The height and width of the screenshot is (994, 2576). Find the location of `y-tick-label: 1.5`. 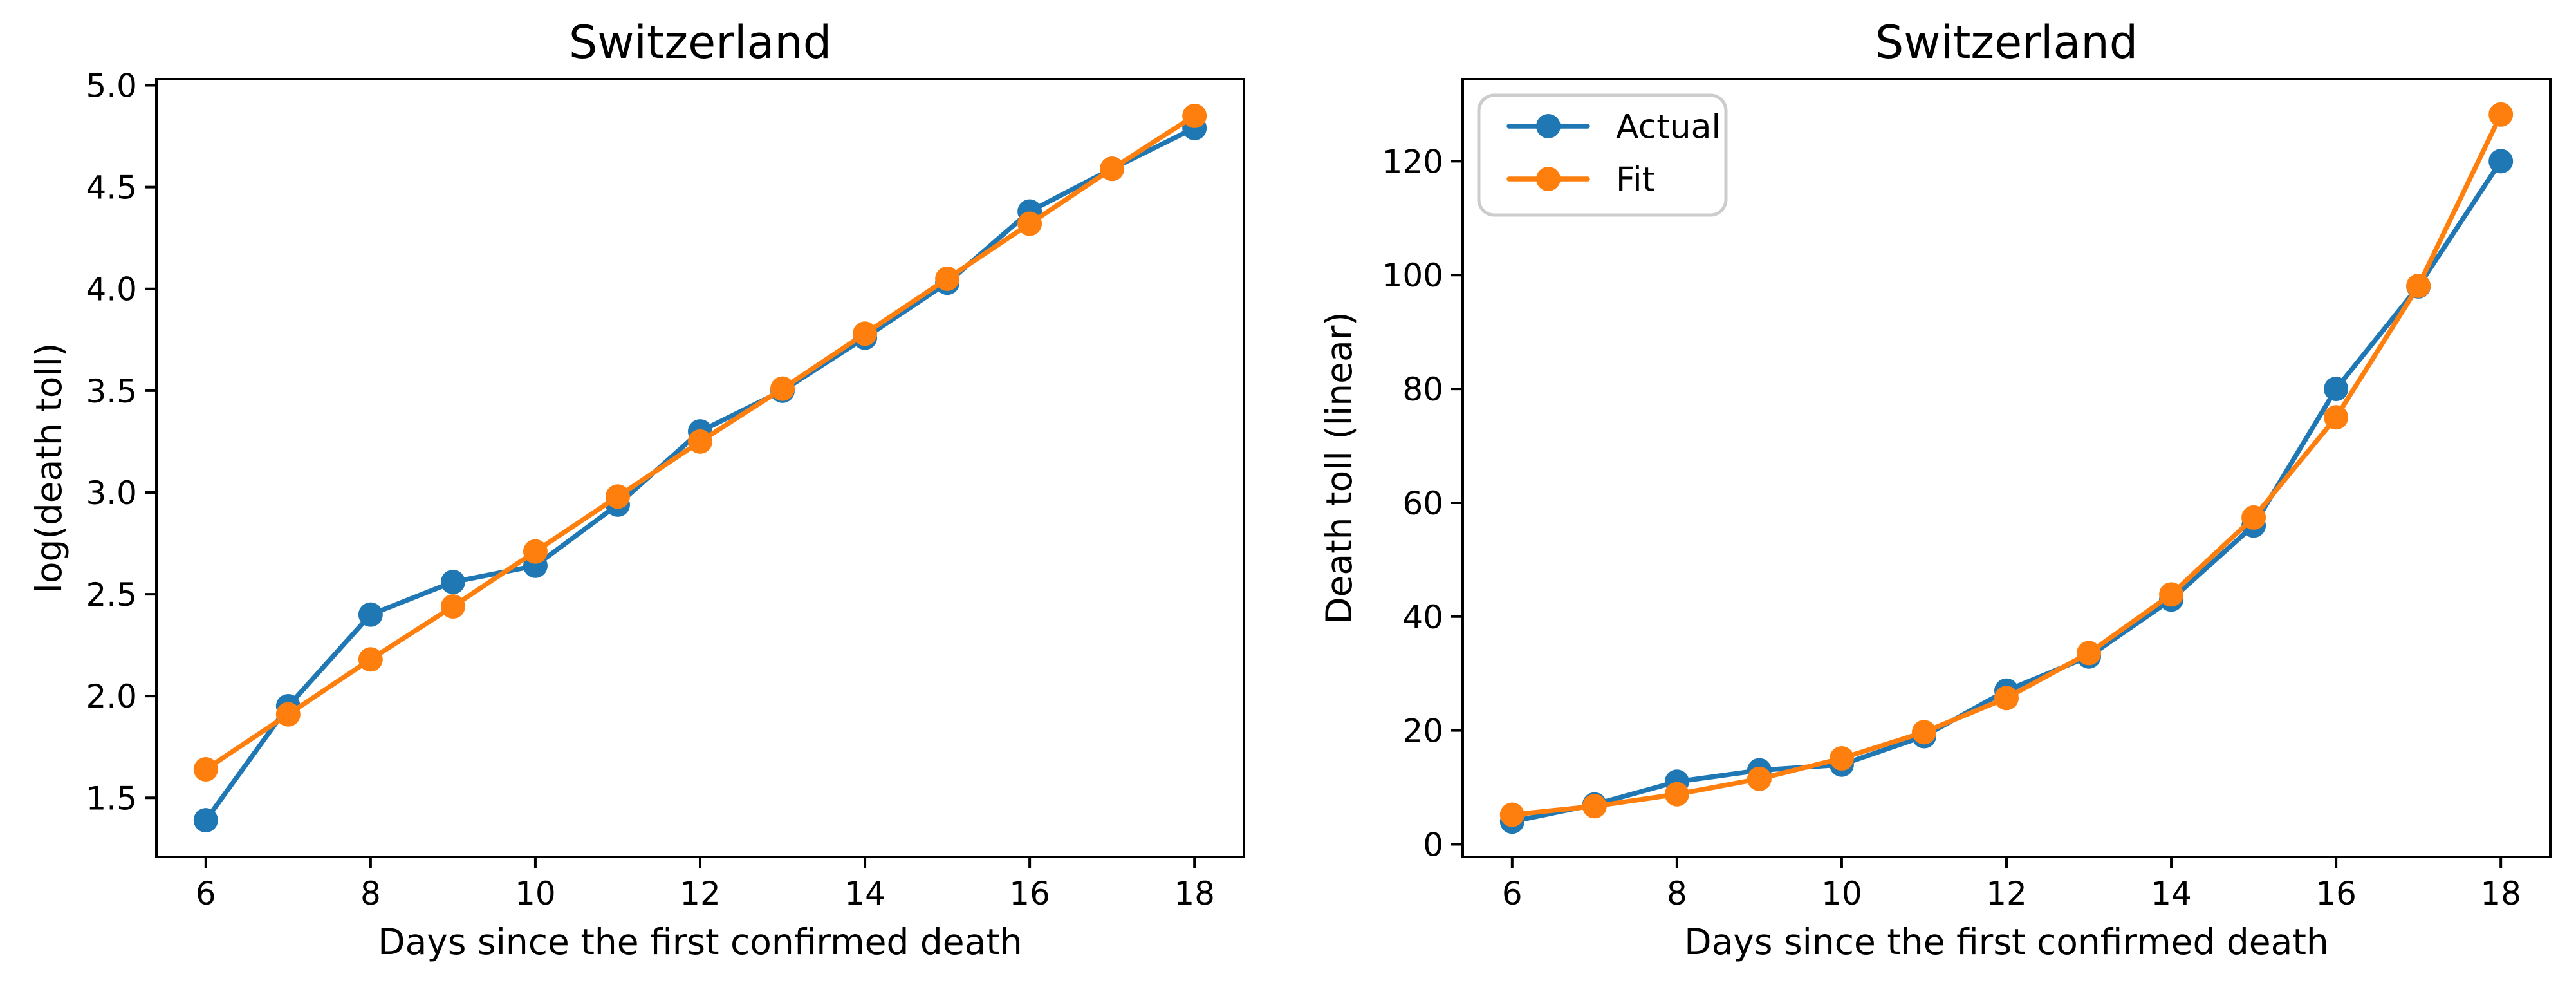

y-tick-label: 1.5 is located at coordinates (111, 798).